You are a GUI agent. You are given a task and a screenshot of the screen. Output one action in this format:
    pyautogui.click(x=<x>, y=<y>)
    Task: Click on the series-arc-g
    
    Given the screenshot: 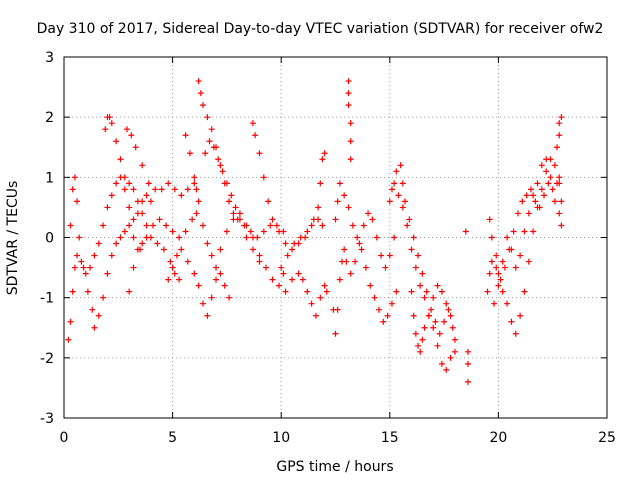 What is the action you would take?
    pyautogui.click(x=241, y=159)
    